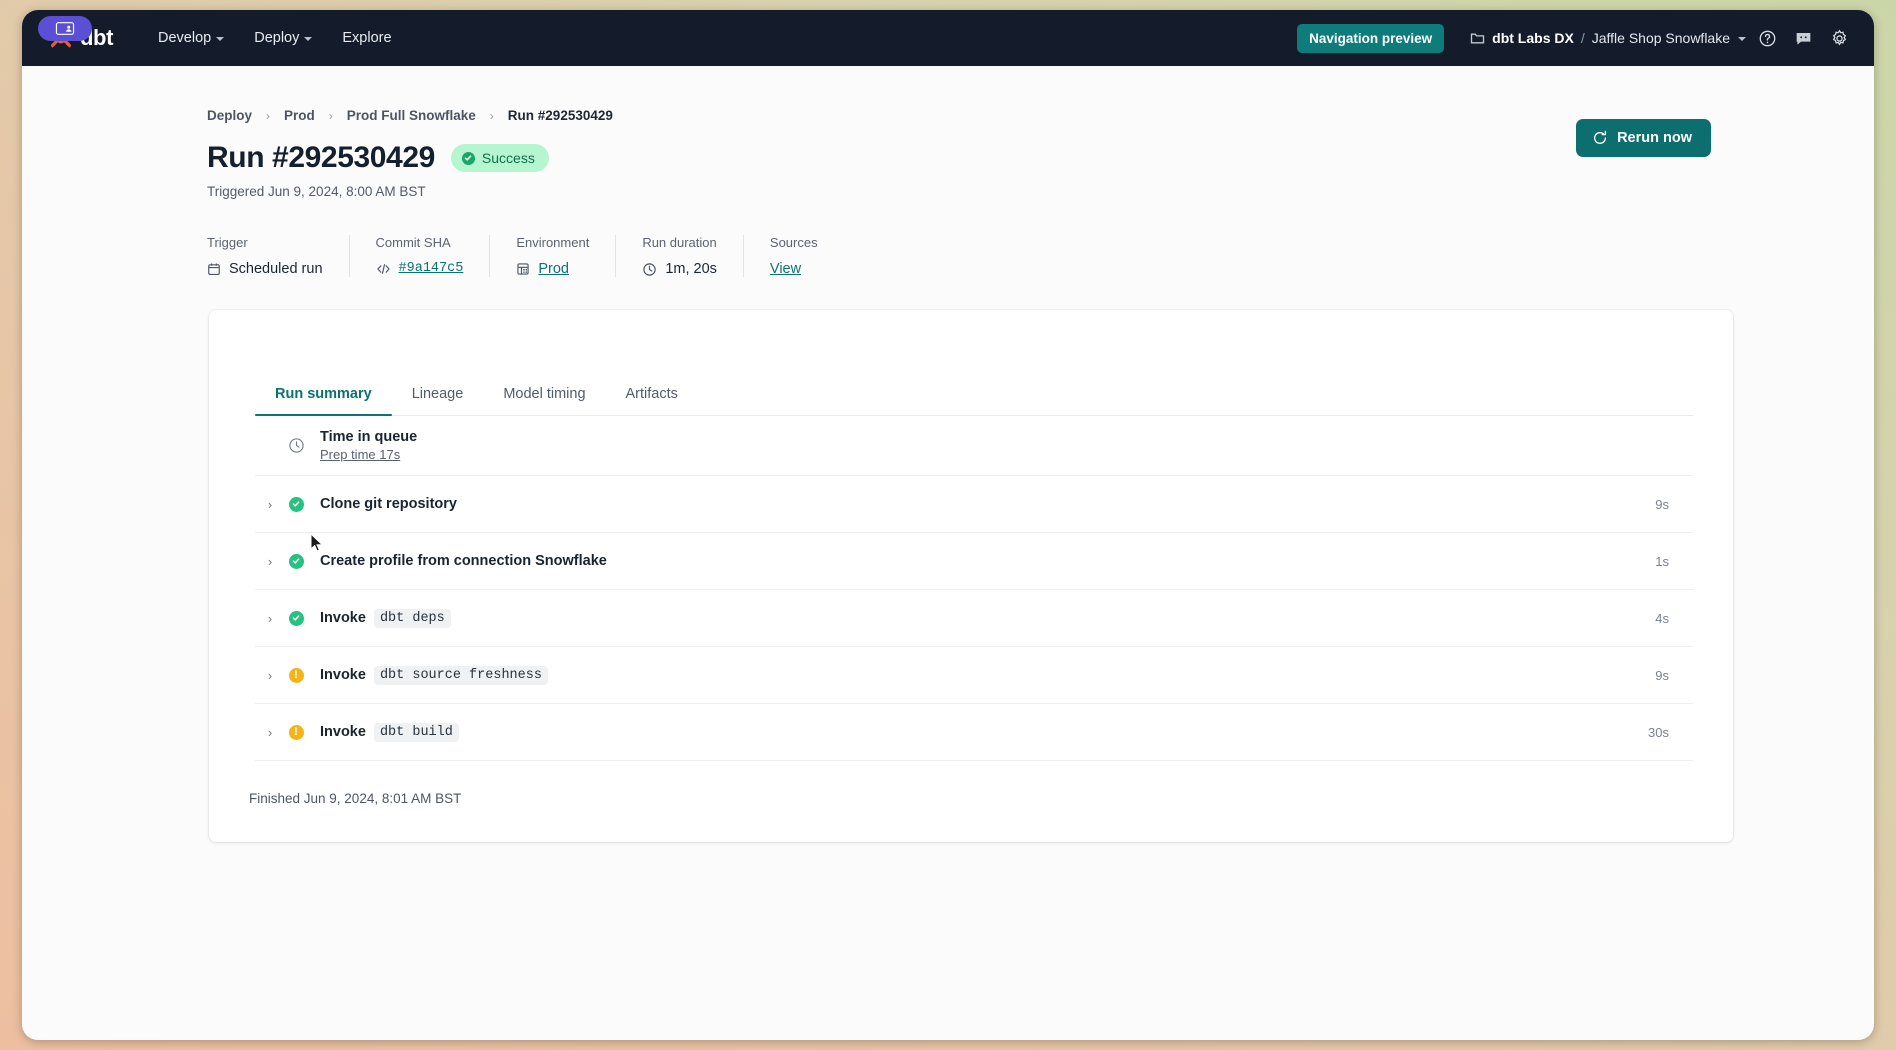 This screenshot has height=1050, width=1896. I want to click on rerun-now-button: Rerun now, so click(1643, 138).